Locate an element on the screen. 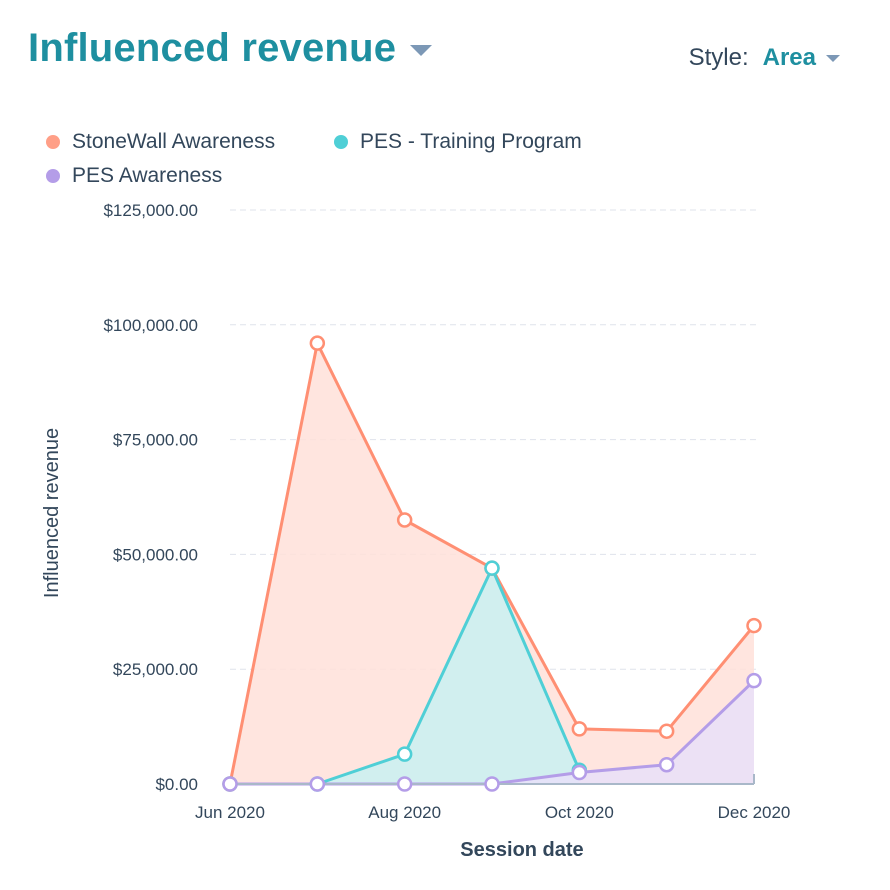  legend-item-pes-awareness: PES Awareness is located at coordinates (134, 176).